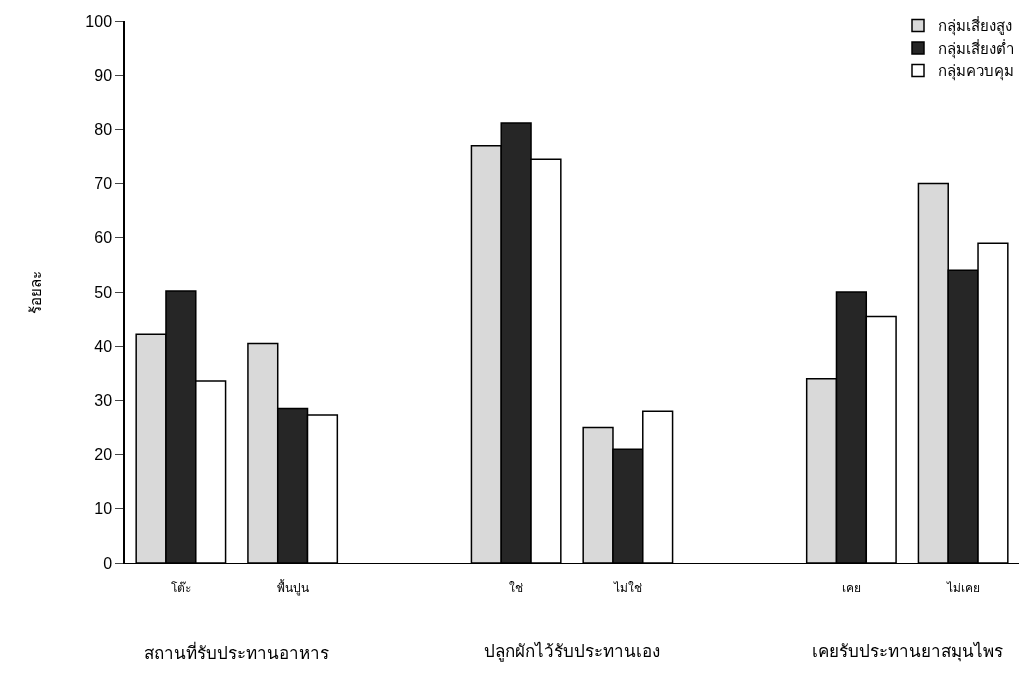 This screenshot has height=673, width=1029. I want to click on x-tick-label: ไม่เคย, so click(962, 588).